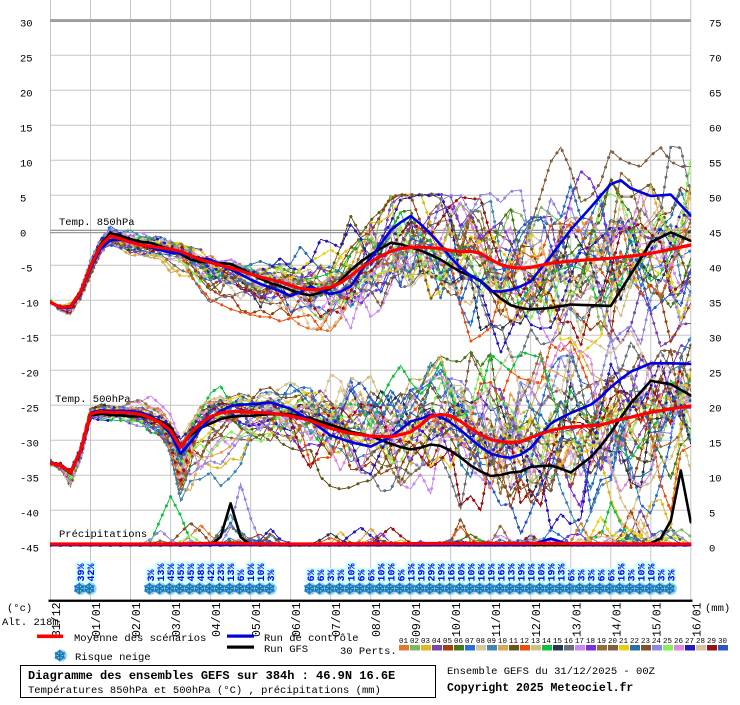 The width and height of the screenshot is (740, 705). I want to click on svg-text: 26, so click(679, 642).